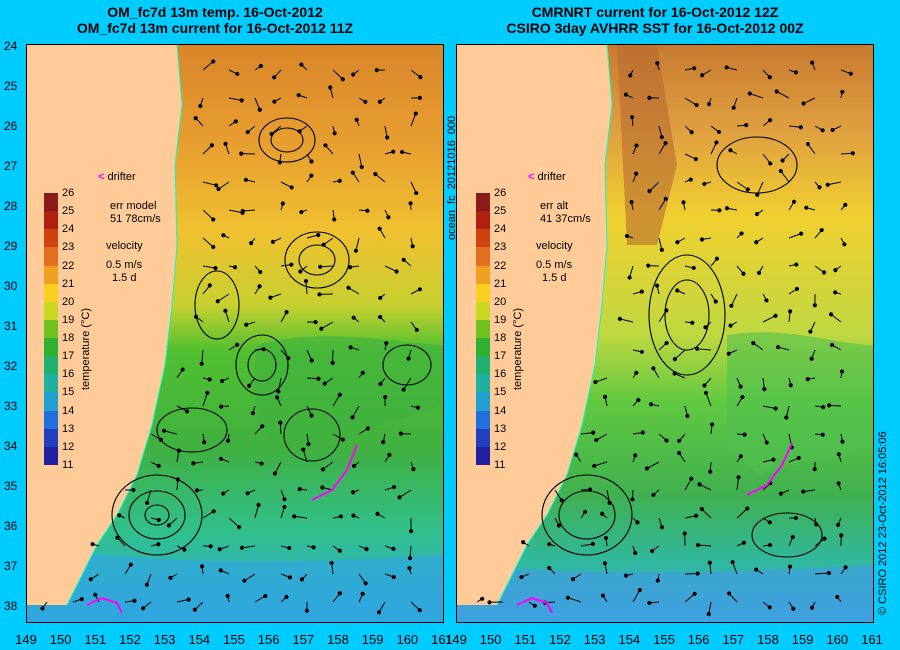 This screenshot has width=900, height=650. Describe the element at coordinates (11, 46) in the screenshot. I see `latitude-tick-label: 24` at that location.